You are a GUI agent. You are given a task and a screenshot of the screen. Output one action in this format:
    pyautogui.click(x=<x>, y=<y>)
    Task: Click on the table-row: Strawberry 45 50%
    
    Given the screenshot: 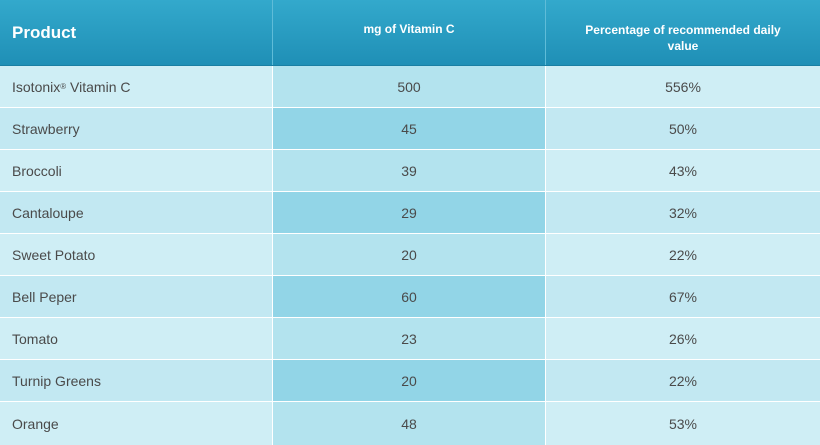 What is the action you would take?
    pyautogui.click(x=410, y=129)
    